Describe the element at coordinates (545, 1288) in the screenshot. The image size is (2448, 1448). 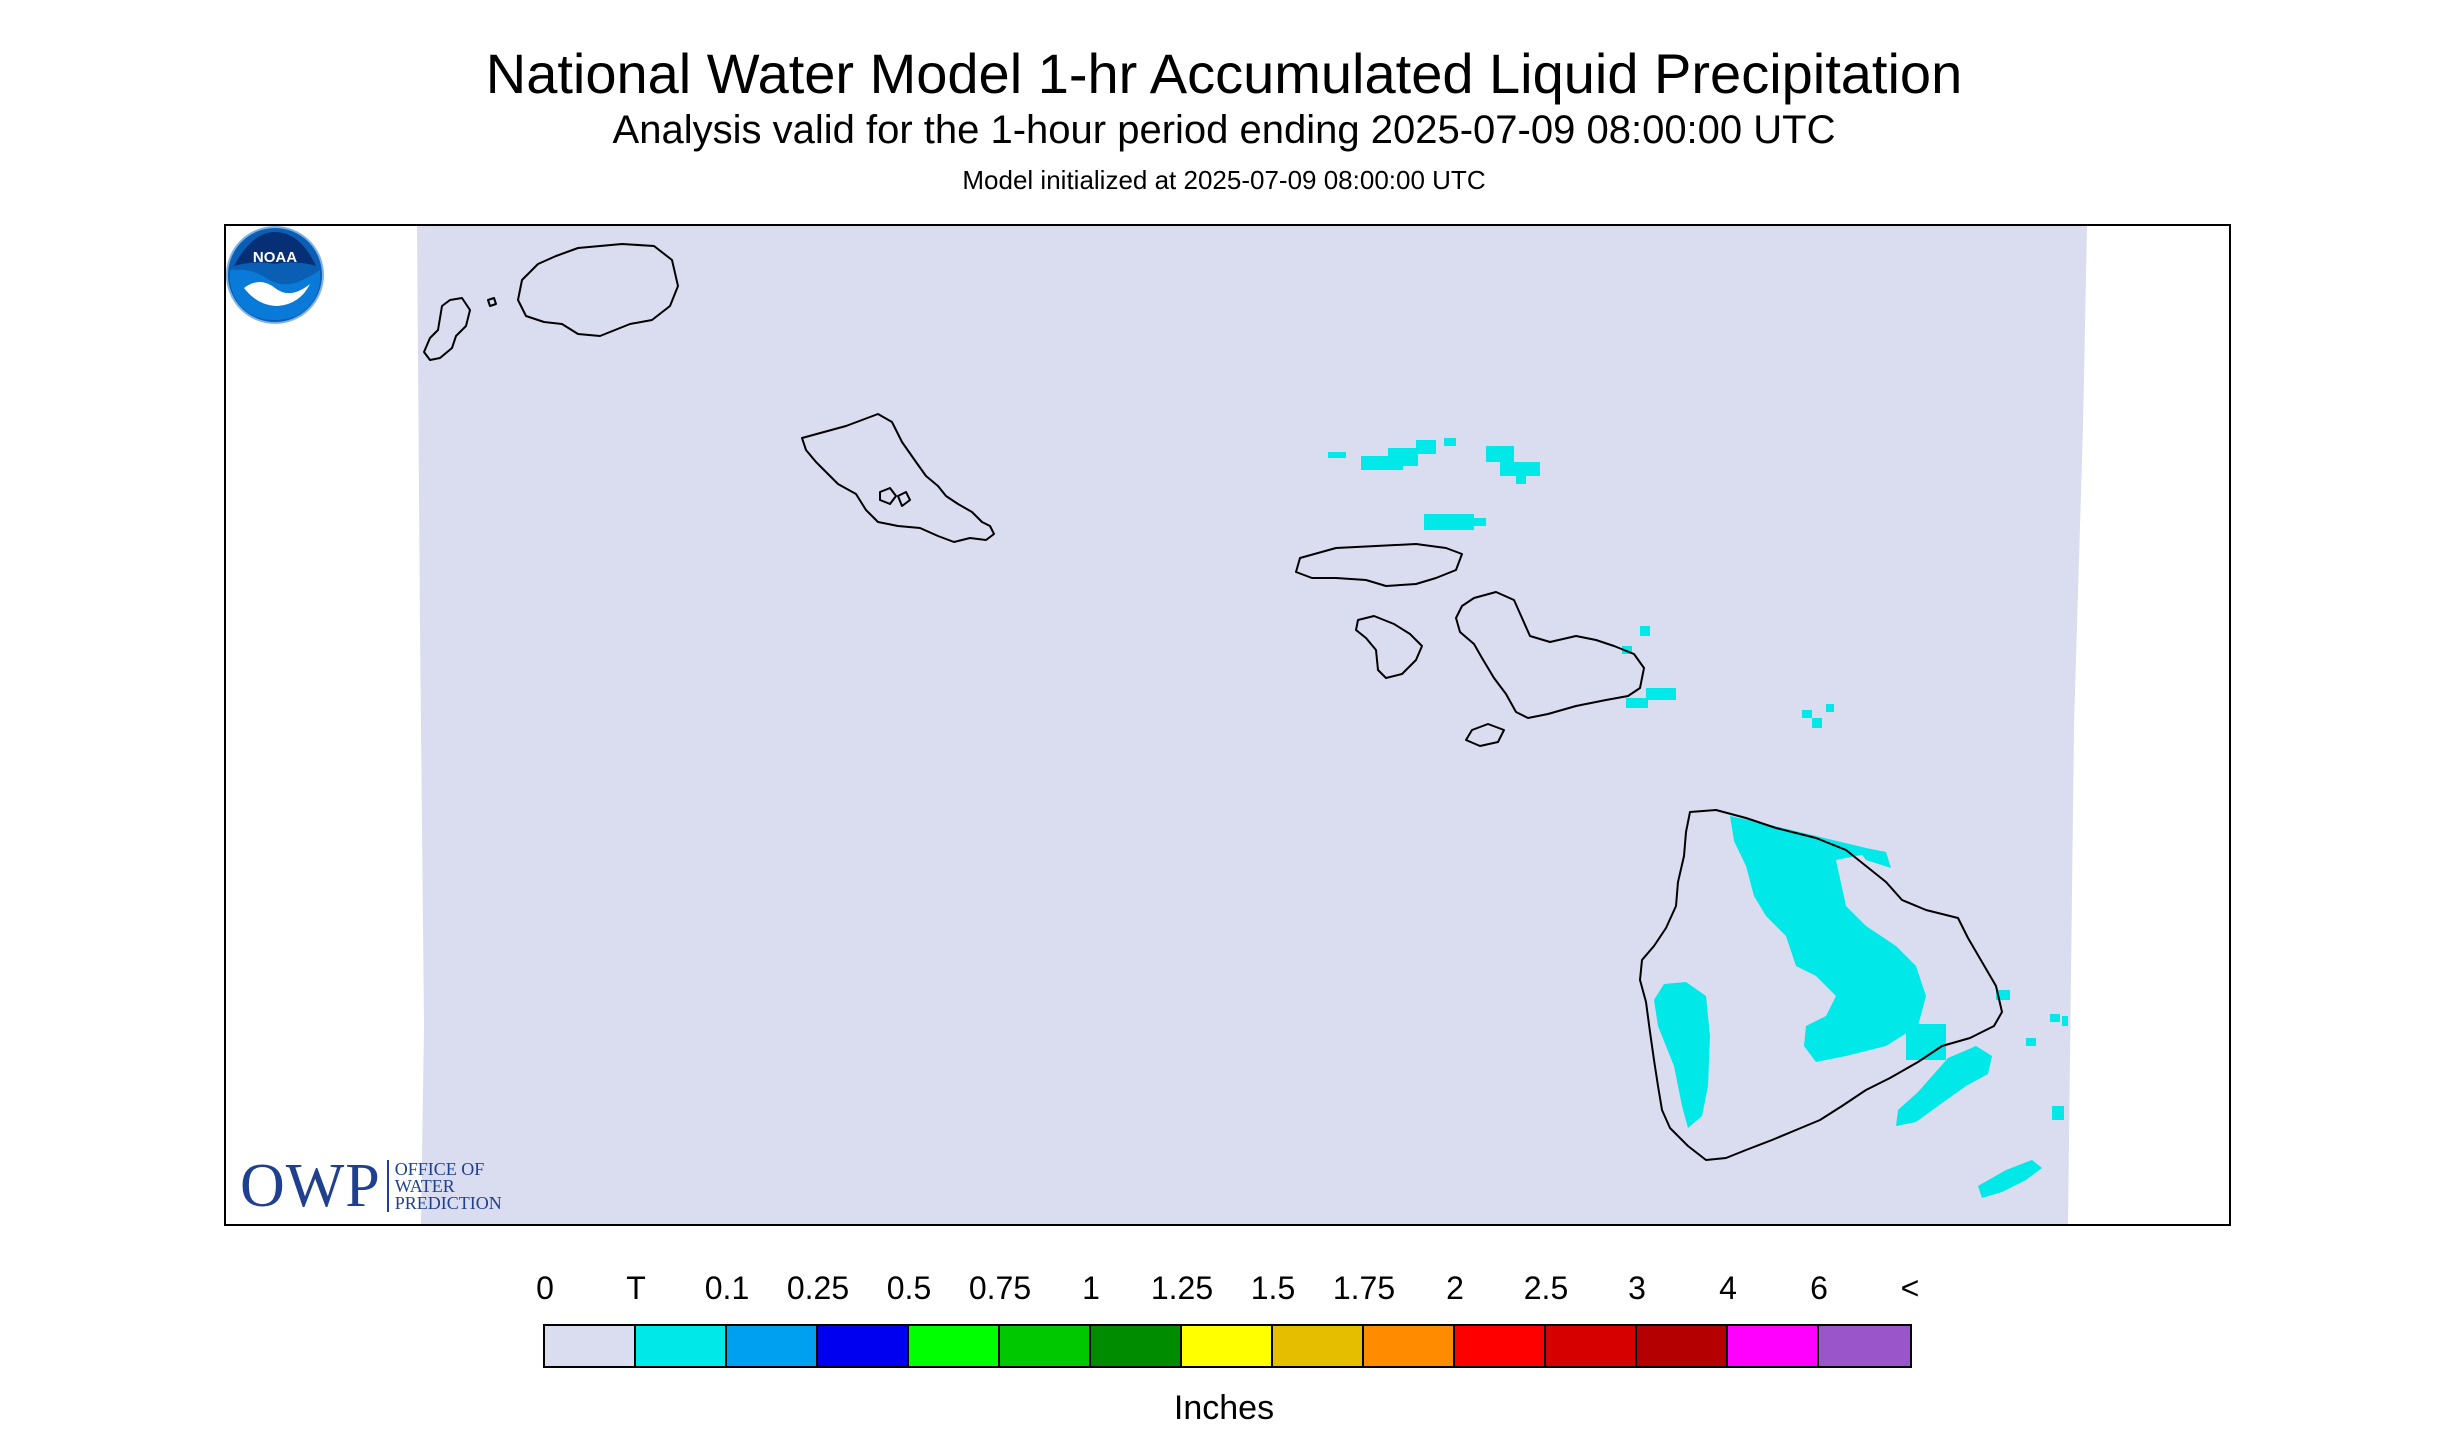
I see `legend-label: 0` at that location.